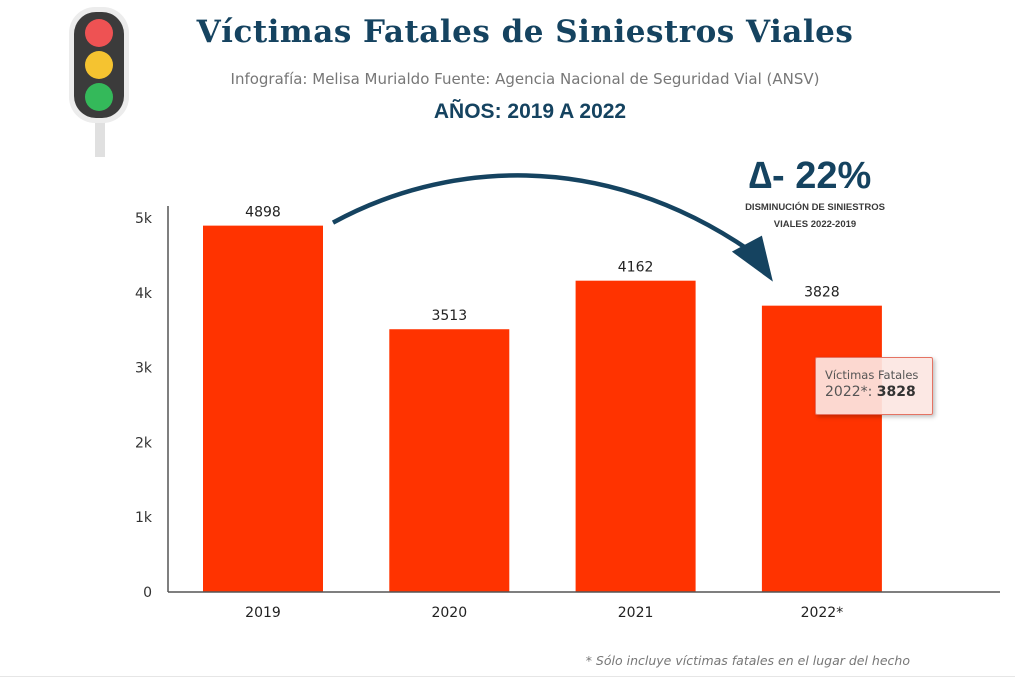  What do you see at coordinates (525, 32) in the screenshot?
I see `chart-title: Víctimas Fatales de Siniestros Viales` at bounding box center [525, 32].